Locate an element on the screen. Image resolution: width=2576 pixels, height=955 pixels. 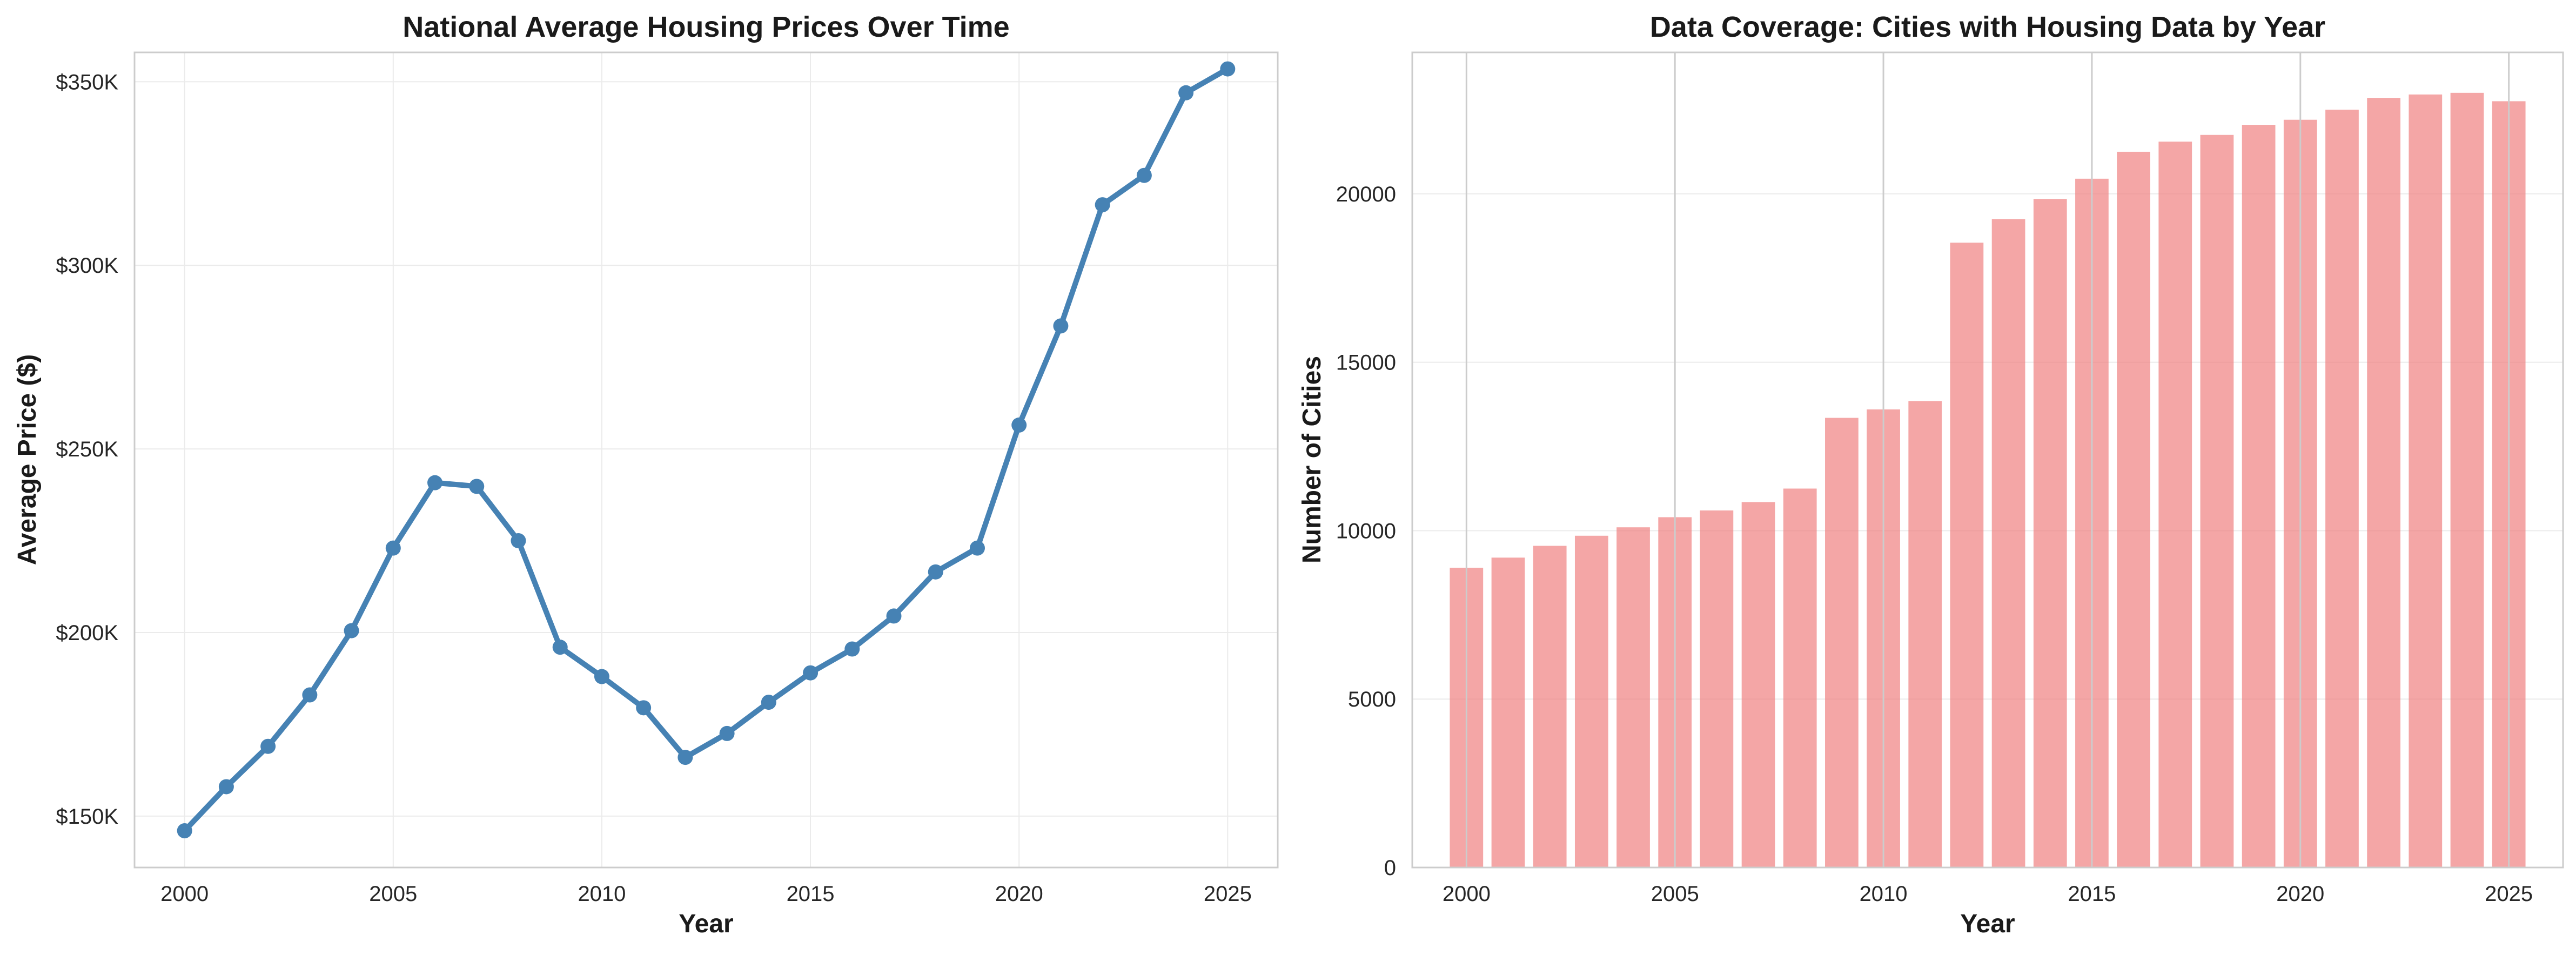
chart1-x-axis-label: Year is located at coordinates (706, 924).